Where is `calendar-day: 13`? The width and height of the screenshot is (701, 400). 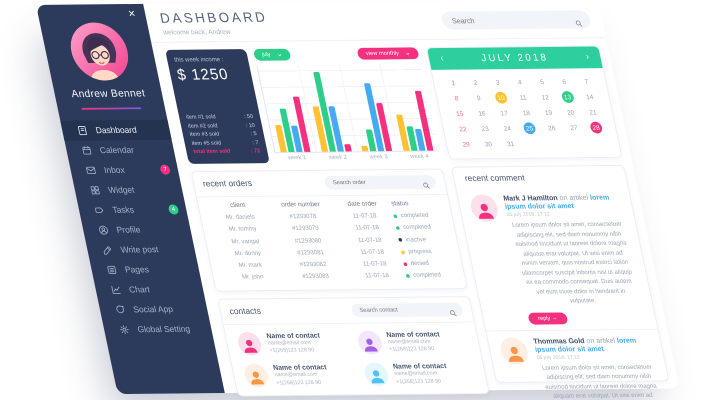 calendar-day: 13 is located at coordinates (567, 96).